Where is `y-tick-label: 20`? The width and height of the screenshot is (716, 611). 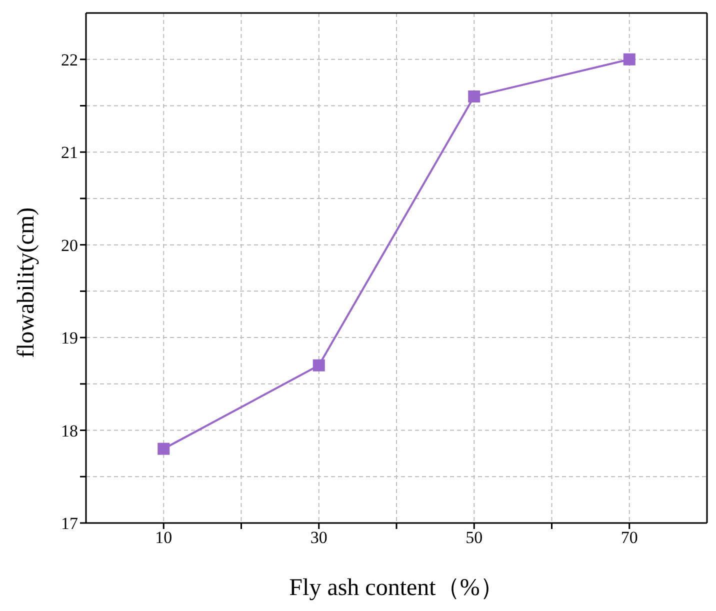
y-tick-label: 20 is located at coordinates (69, 245).